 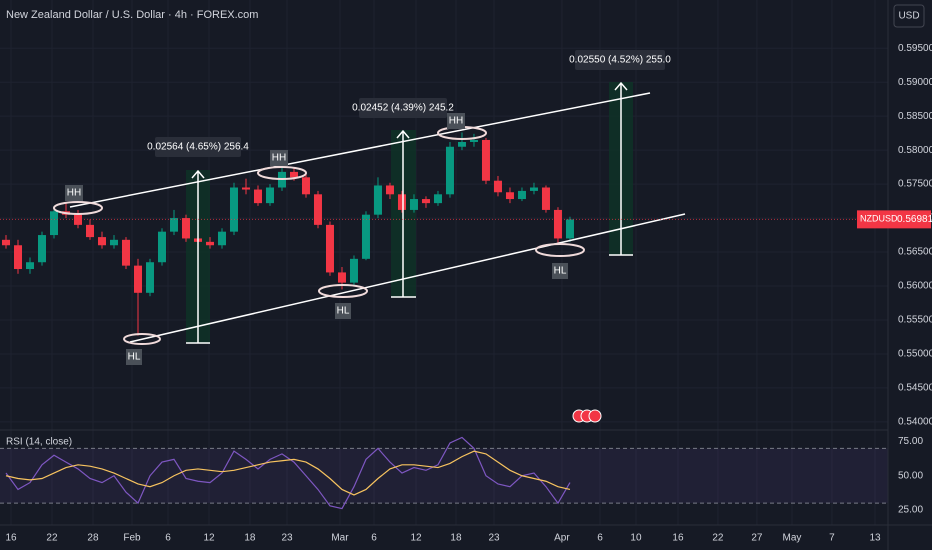 What do you see at coordinates (875, 538) in the screenshot?
I see `x-tick-label: 13` at bounding box center [875, 538].